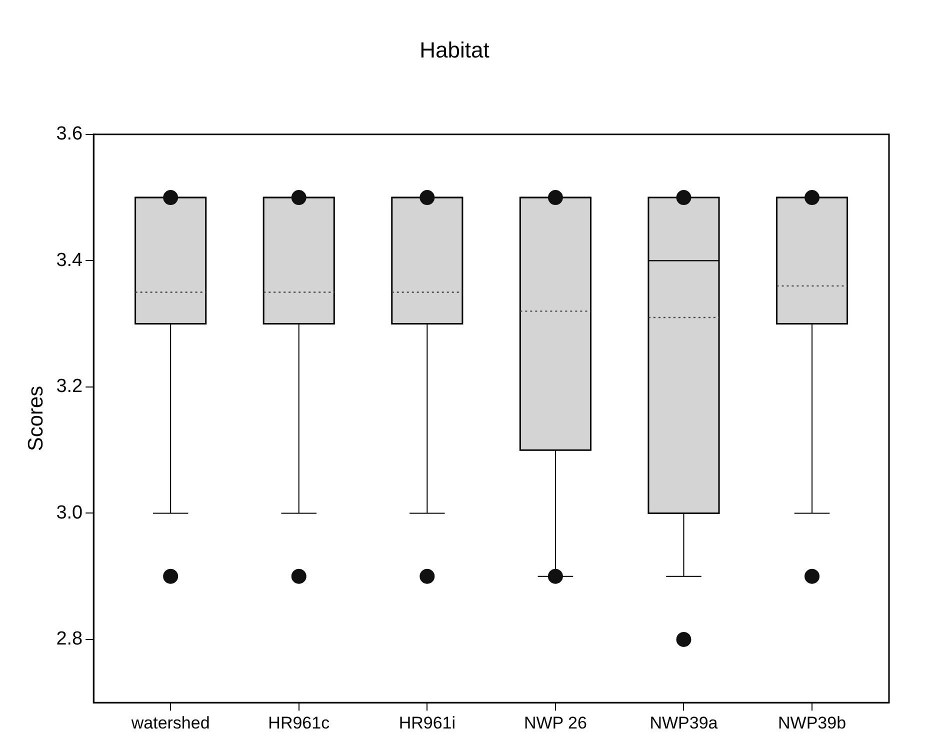 This screenshot has height=747, width=929. Describe the element at coordinates (69, 134) in the screenshot. I see `y-tick-label: 3.6` at that location.